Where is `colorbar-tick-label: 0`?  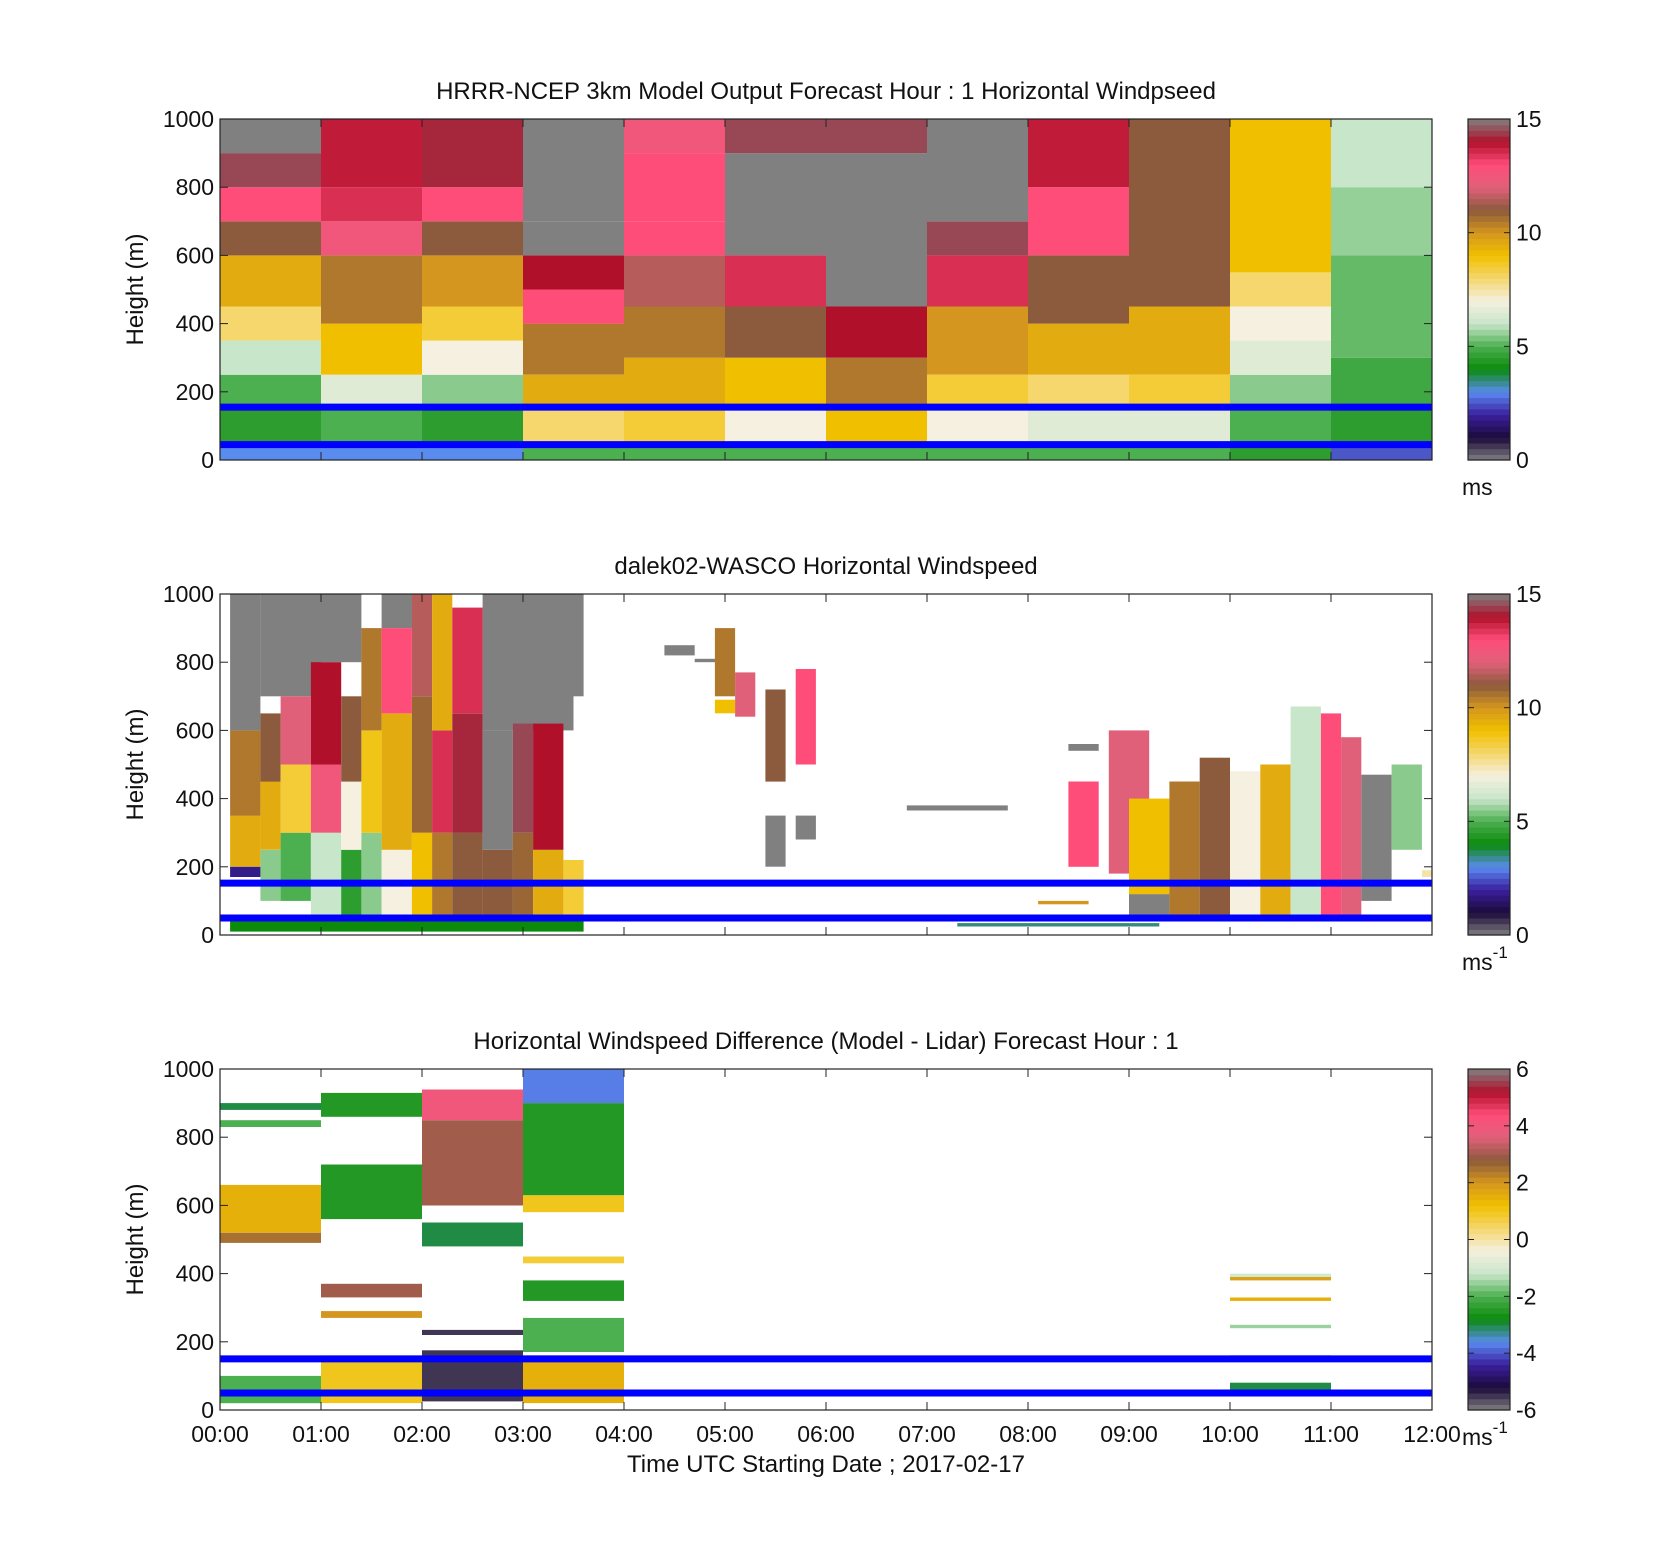 colorbar-tick-label: 0 is located at coordinates (1522, 935).